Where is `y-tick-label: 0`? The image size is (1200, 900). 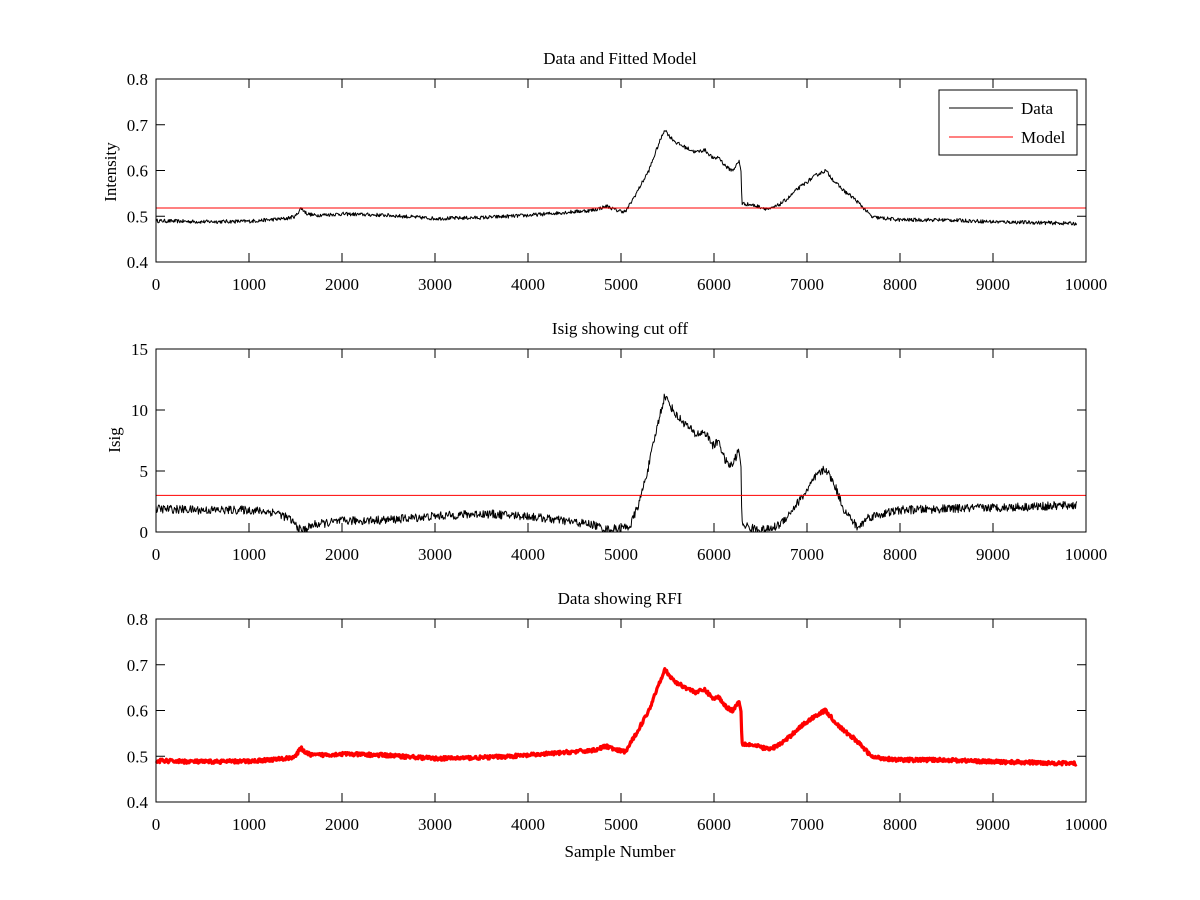 y-tick-label: 0 is located at coordinates (144, 532).